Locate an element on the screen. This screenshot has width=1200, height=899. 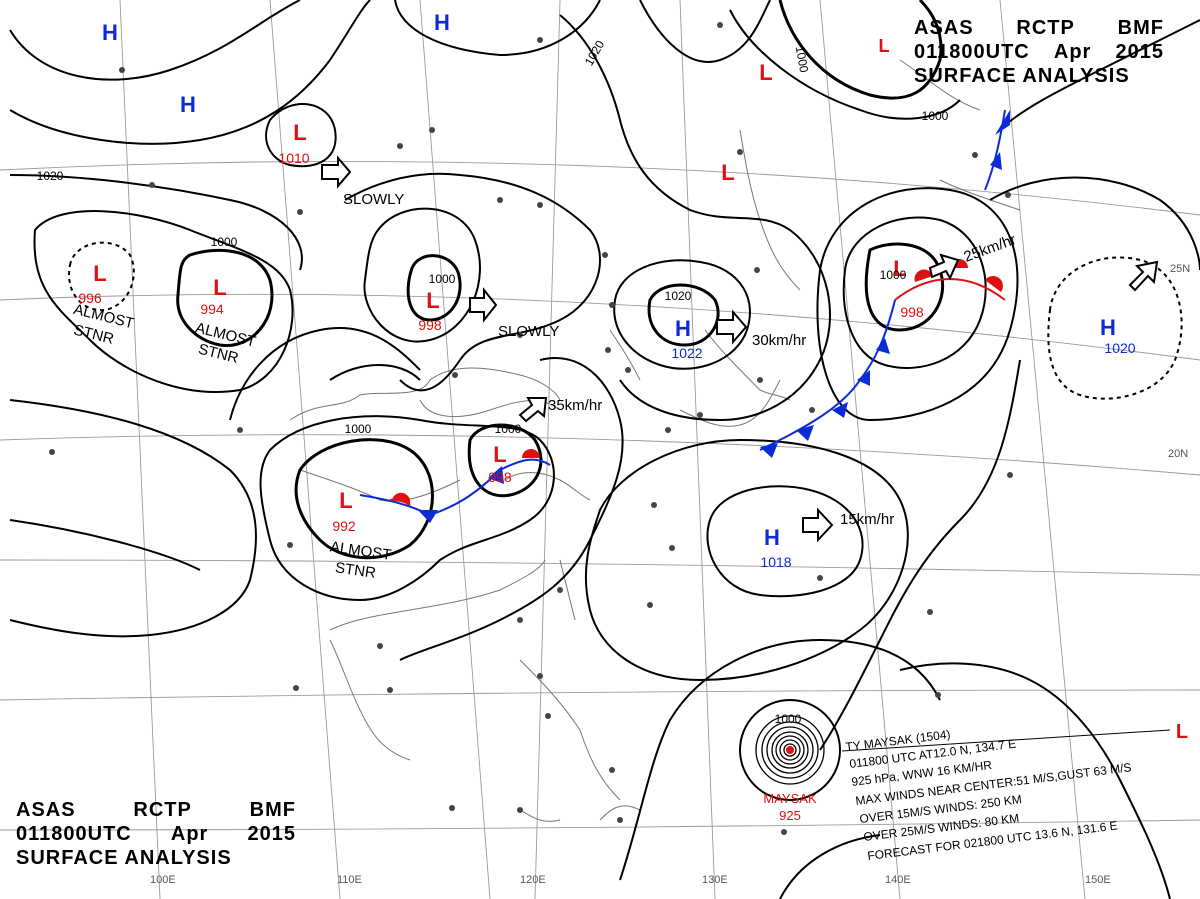
motion-label: 15km/hr is located at coordinates (867, 519).